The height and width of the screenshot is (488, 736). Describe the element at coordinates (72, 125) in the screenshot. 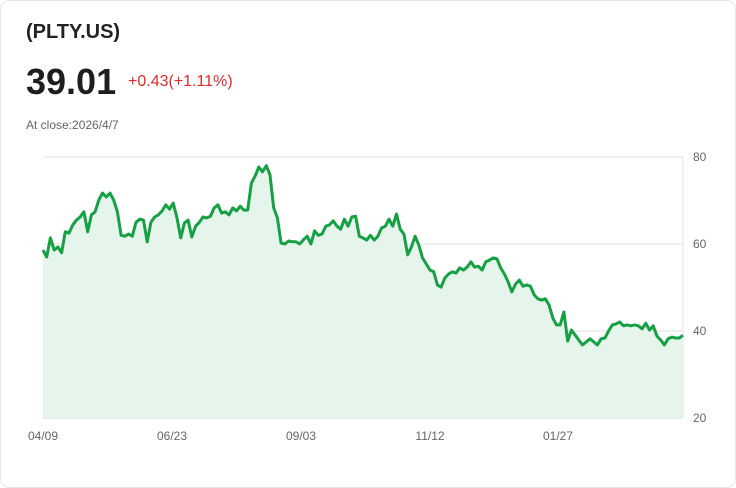

I see `close-date: At close:2026/4/7` at that location.